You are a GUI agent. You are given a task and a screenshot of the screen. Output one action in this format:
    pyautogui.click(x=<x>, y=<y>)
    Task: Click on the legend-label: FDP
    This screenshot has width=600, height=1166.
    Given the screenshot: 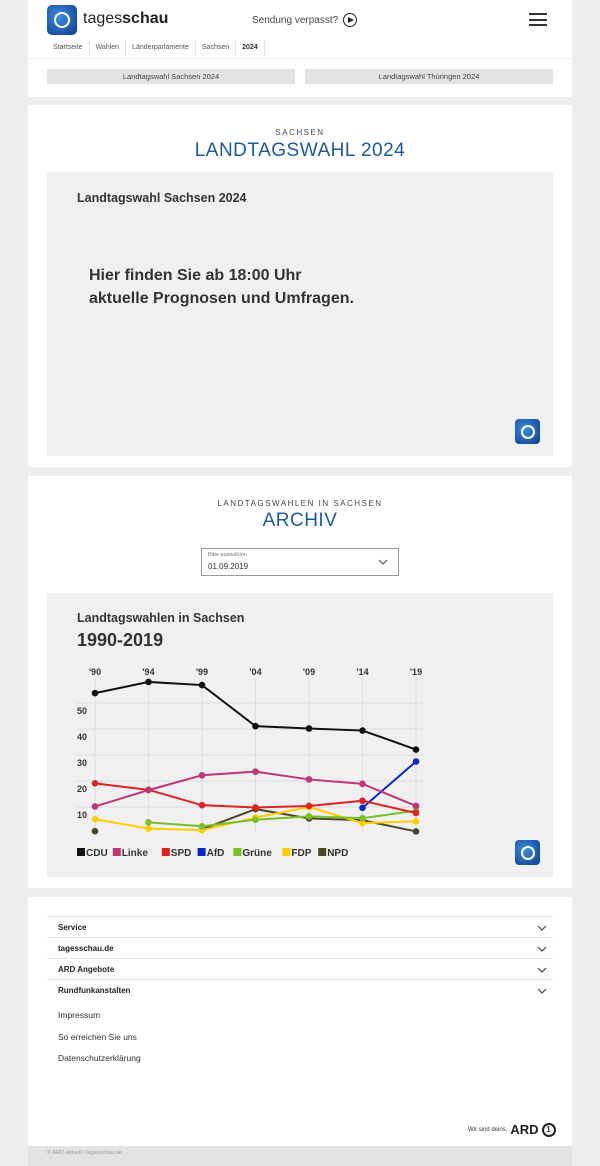 What is the action you would take?
    pyautogui.click(x=301, y=853)
    